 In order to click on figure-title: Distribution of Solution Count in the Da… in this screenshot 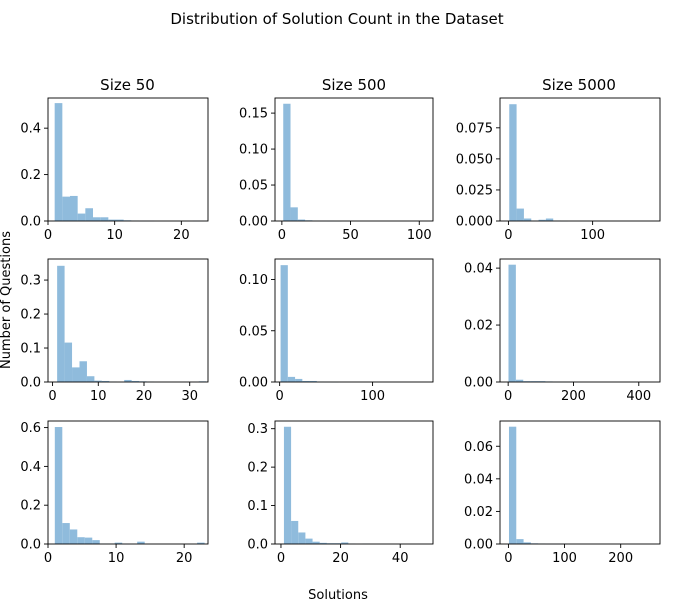, I will do `click(336, 19)`.